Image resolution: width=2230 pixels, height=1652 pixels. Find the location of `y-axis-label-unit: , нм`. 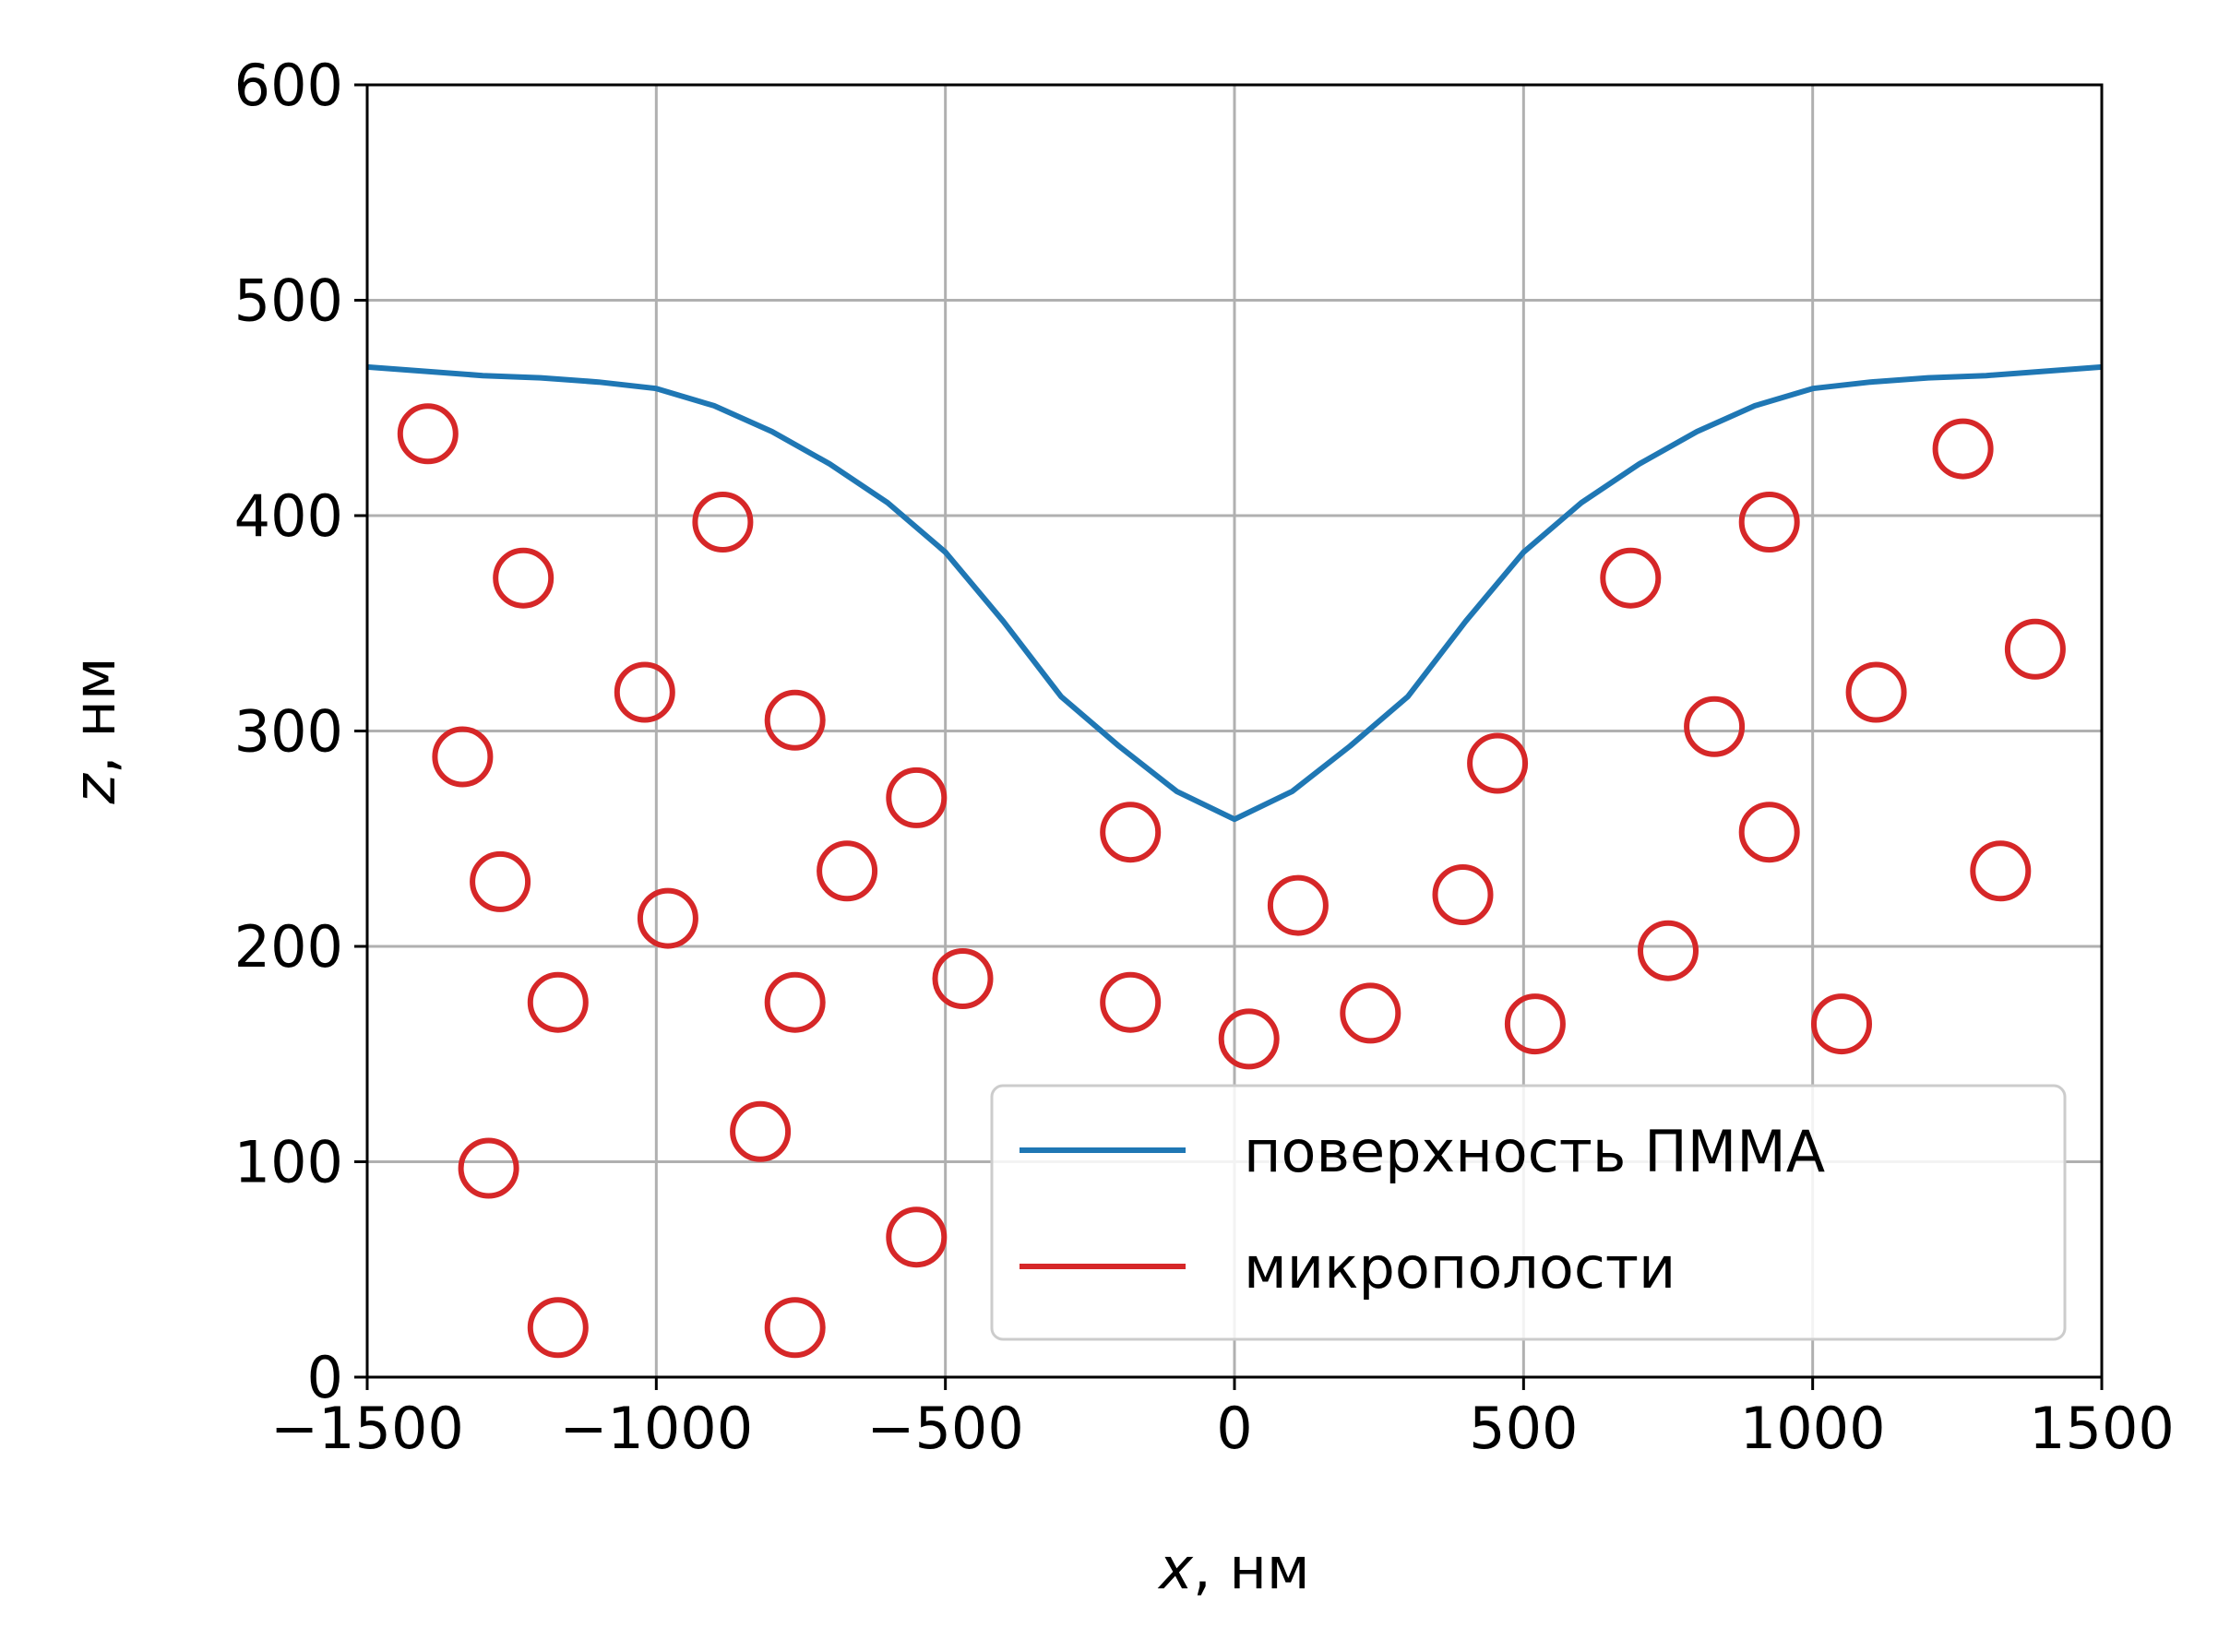

y-axis-label-unit: , нм is located at coordinates (94, 715).